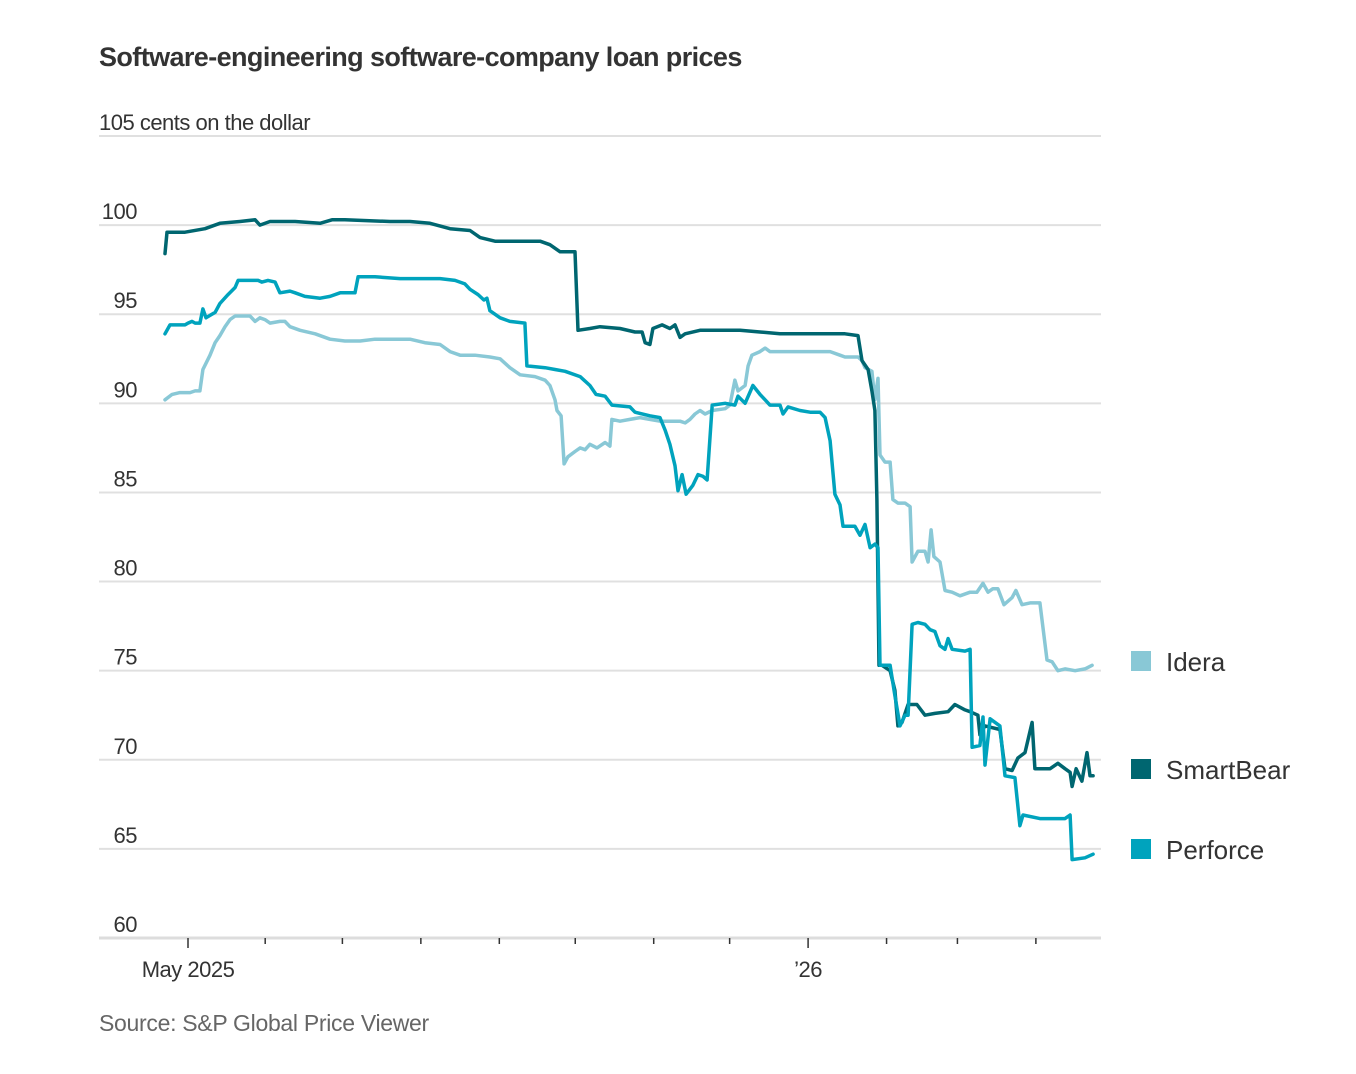 The width and height of the screenshot is (1356, 1074). Describe the element at coordinates (204, 122) in the screenshot. I see `y-tick-label: 105 cents on the dollar` at that location.